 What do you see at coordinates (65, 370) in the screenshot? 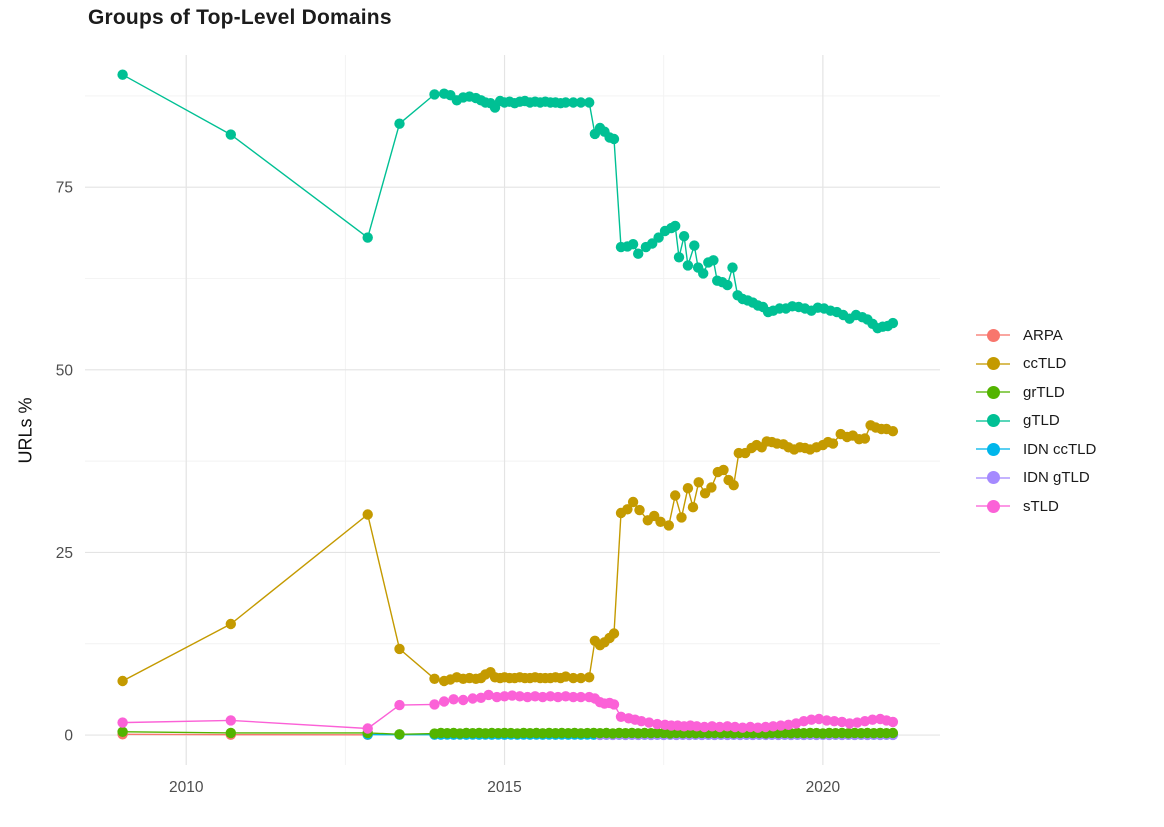
I see `y-tick-label: 50` at bounding box center [65, 370].